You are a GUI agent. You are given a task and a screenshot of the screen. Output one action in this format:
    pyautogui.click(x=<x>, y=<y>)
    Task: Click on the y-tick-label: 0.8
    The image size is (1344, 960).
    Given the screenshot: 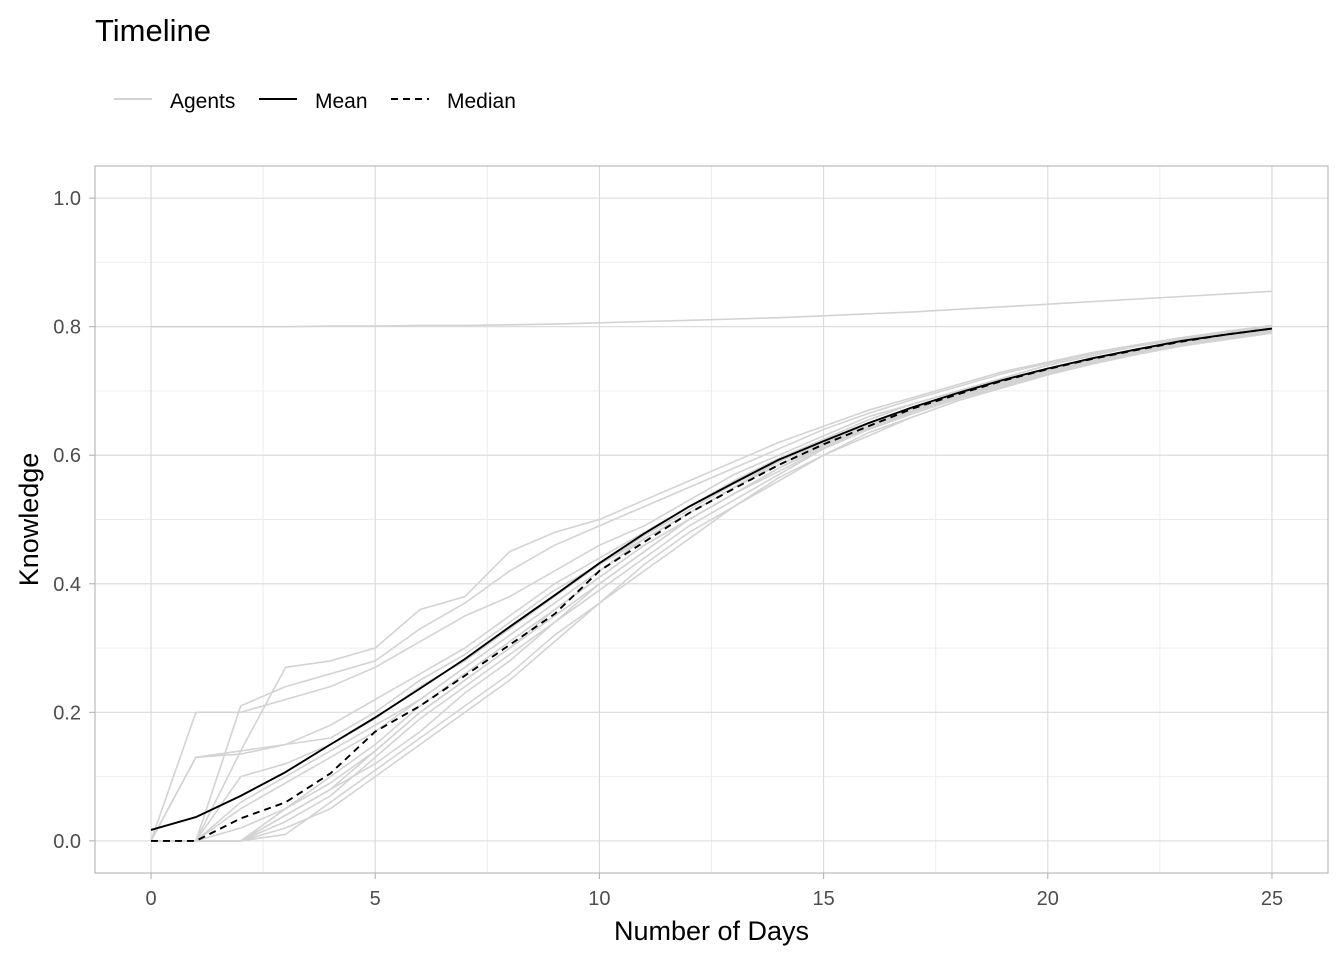 What is the action you would take?
    pyautogui.click(x=67, y=328)
    